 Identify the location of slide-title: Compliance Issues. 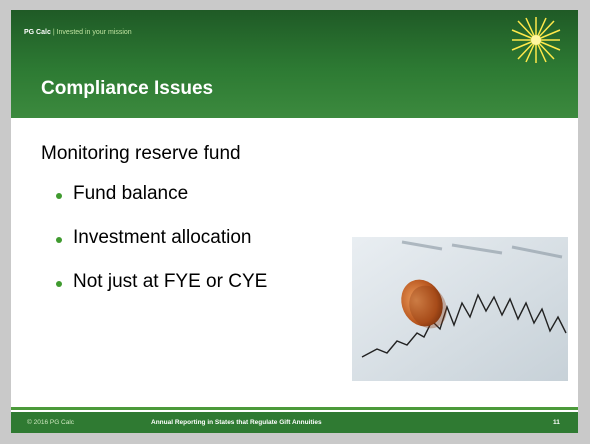
(127, 88).